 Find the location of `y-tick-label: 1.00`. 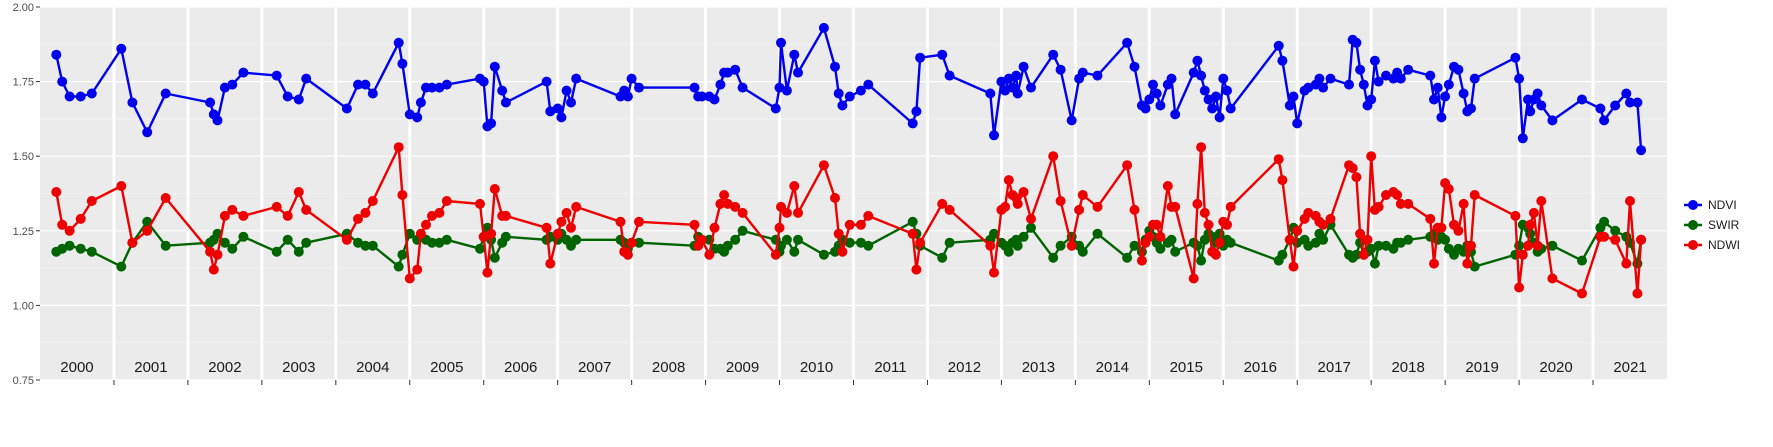

y-tick-label: 1.00 is located at coordinates (23, 306).